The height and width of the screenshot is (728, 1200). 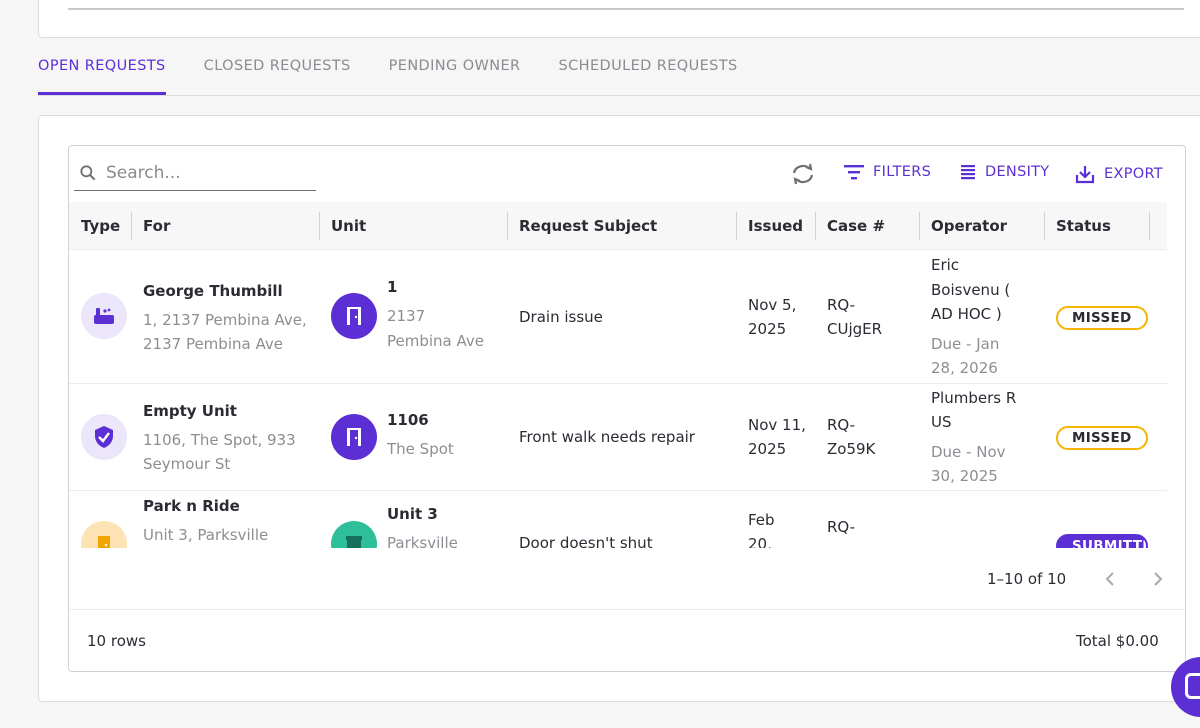 I want to click on case-number: CUjgER, so click(x=855, y=329).